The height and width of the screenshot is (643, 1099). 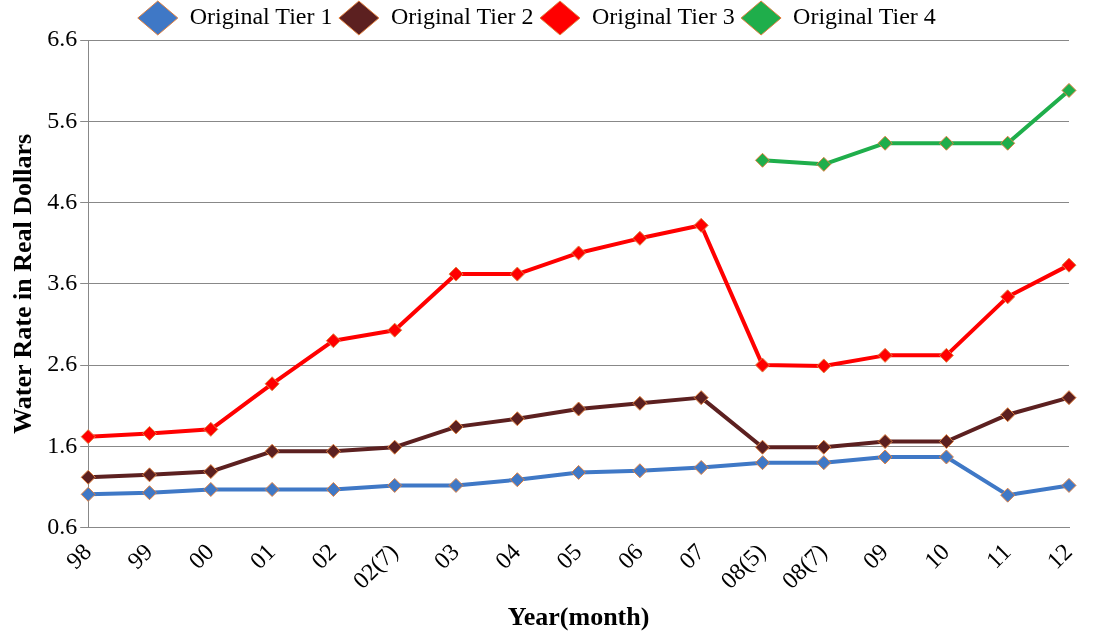 I want to click on y-tick-label: 4.6, so click(x=62, y=200).